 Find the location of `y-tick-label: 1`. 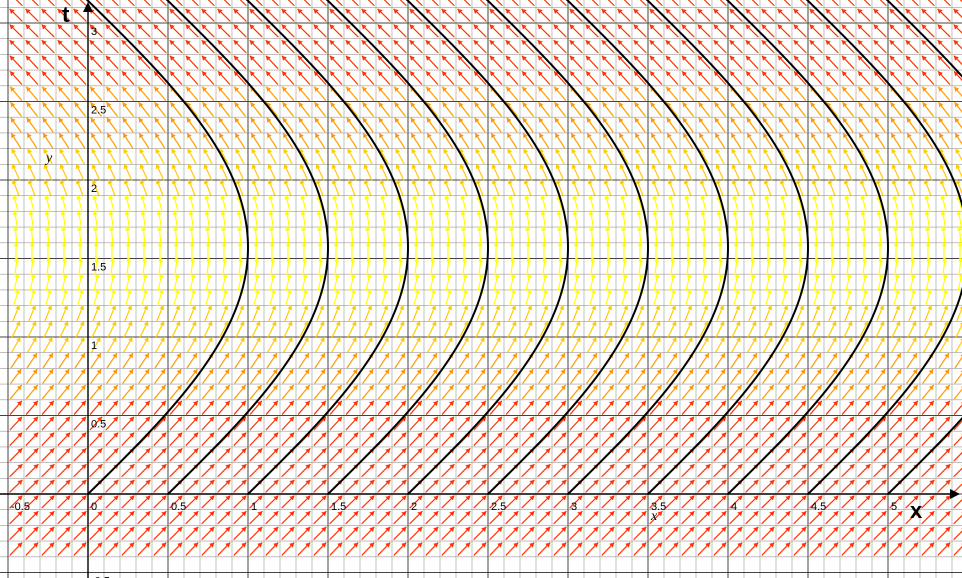

y-tick-label: 1 is located at coordinates (94, 346).